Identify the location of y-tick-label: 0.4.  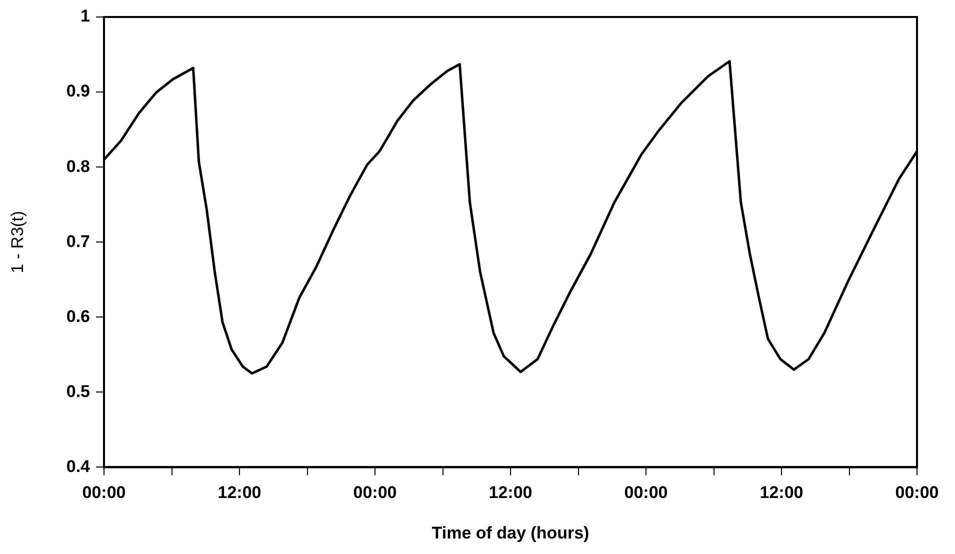
(78, 466).